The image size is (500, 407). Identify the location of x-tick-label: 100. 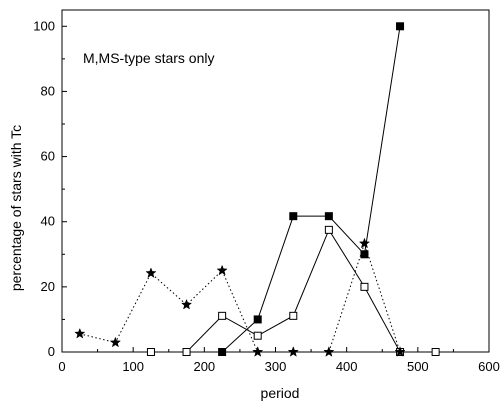
(133, 366).